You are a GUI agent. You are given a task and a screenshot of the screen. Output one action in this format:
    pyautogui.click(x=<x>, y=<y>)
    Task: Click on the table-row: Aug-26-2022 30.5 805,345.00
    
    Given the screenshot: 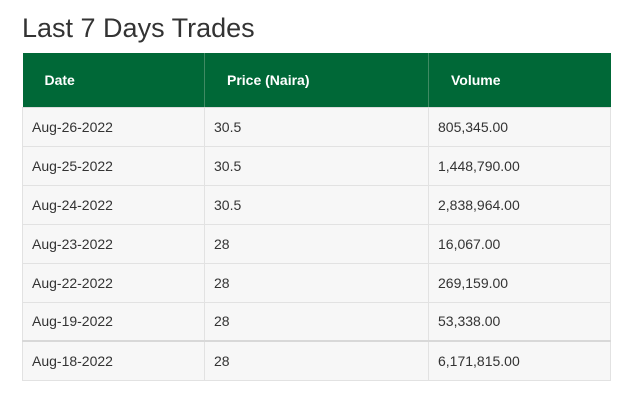 What is the action you would take?
    pyautogui.click(x=316, y=126)
    